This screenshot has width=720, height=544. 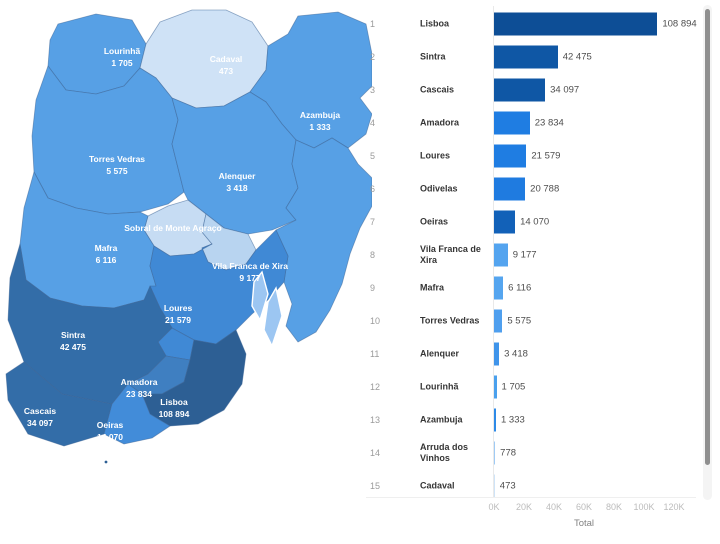 What do you see at coordinates (516, 353) in the screenshot?
I see `value-label: 3 418` at bounding box center [516, 353].